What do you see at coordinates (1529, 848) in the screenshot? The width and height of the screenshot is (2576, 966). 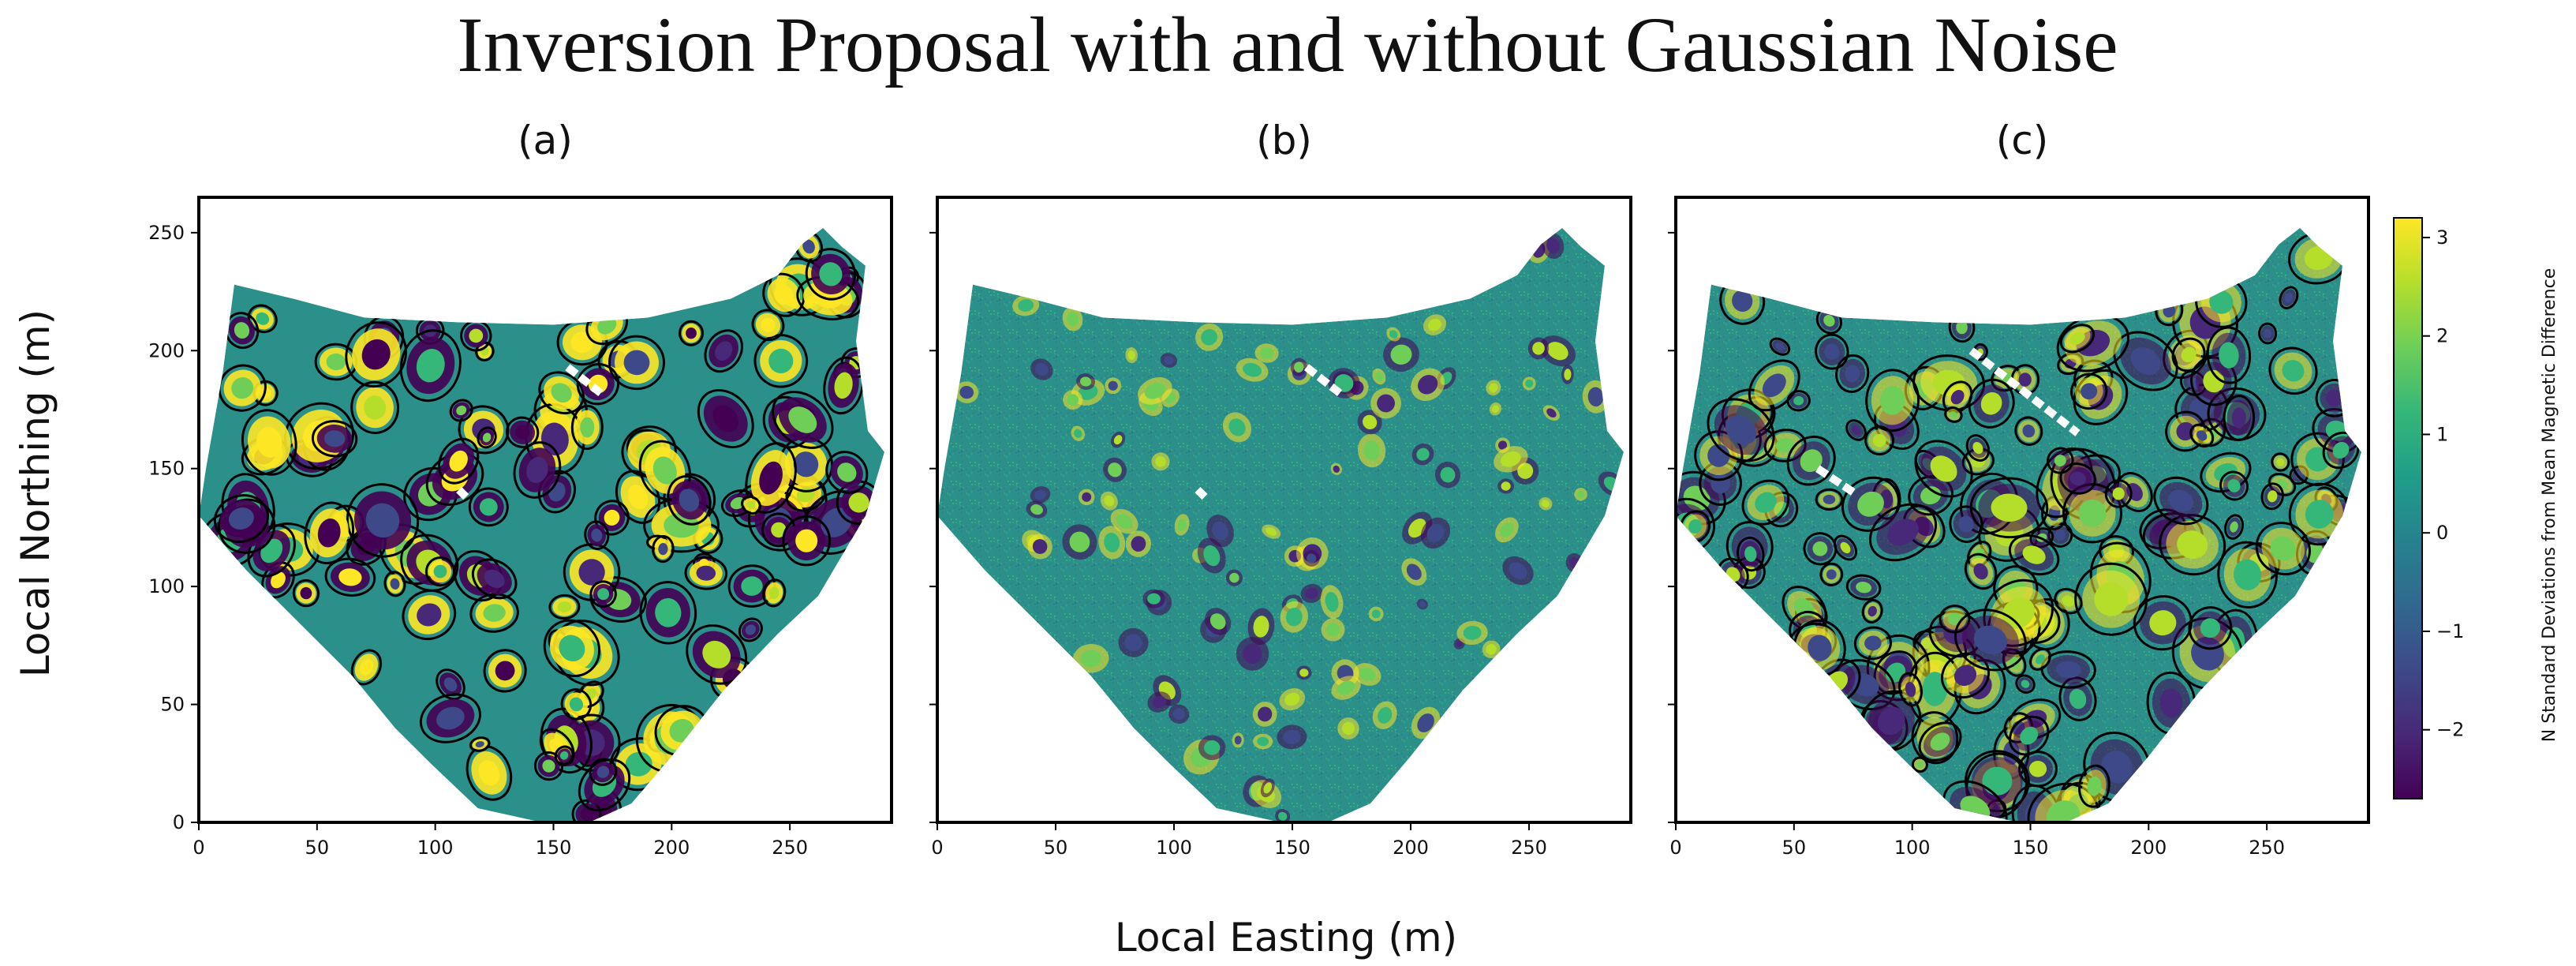 I see `x-tick-label: 250` at bounding box center [1529, 848].